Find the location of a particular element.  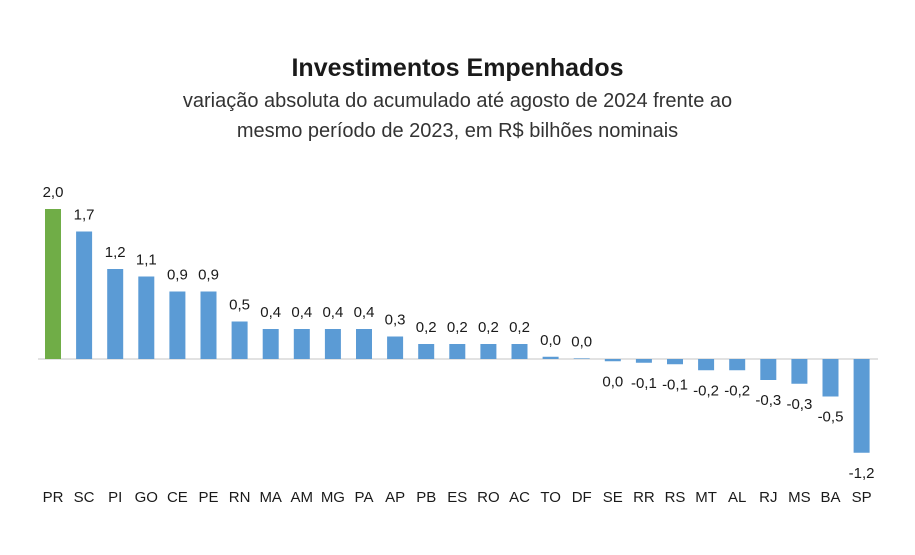

data-label-pa: 0,4 is located at coordinates (364, 312).